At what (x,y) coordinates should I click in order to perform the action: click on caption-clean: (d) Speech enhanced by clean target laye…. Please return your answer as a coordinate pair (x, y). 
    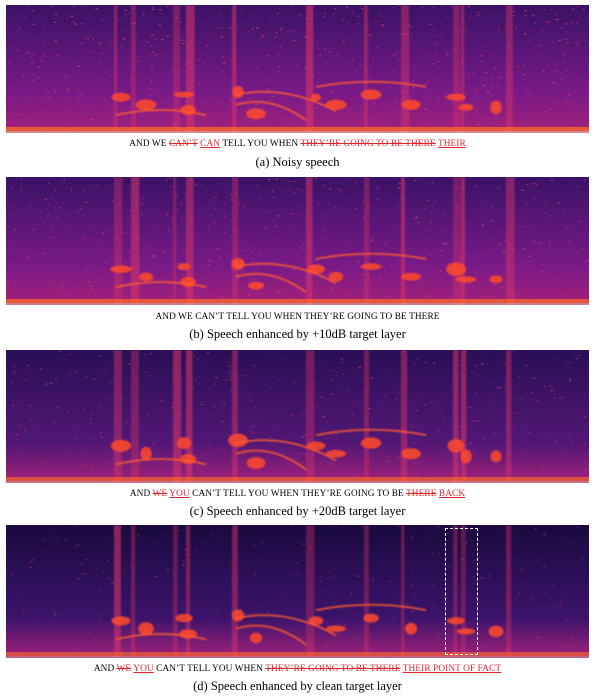
    Looking at the image, I should click on (297, 686).